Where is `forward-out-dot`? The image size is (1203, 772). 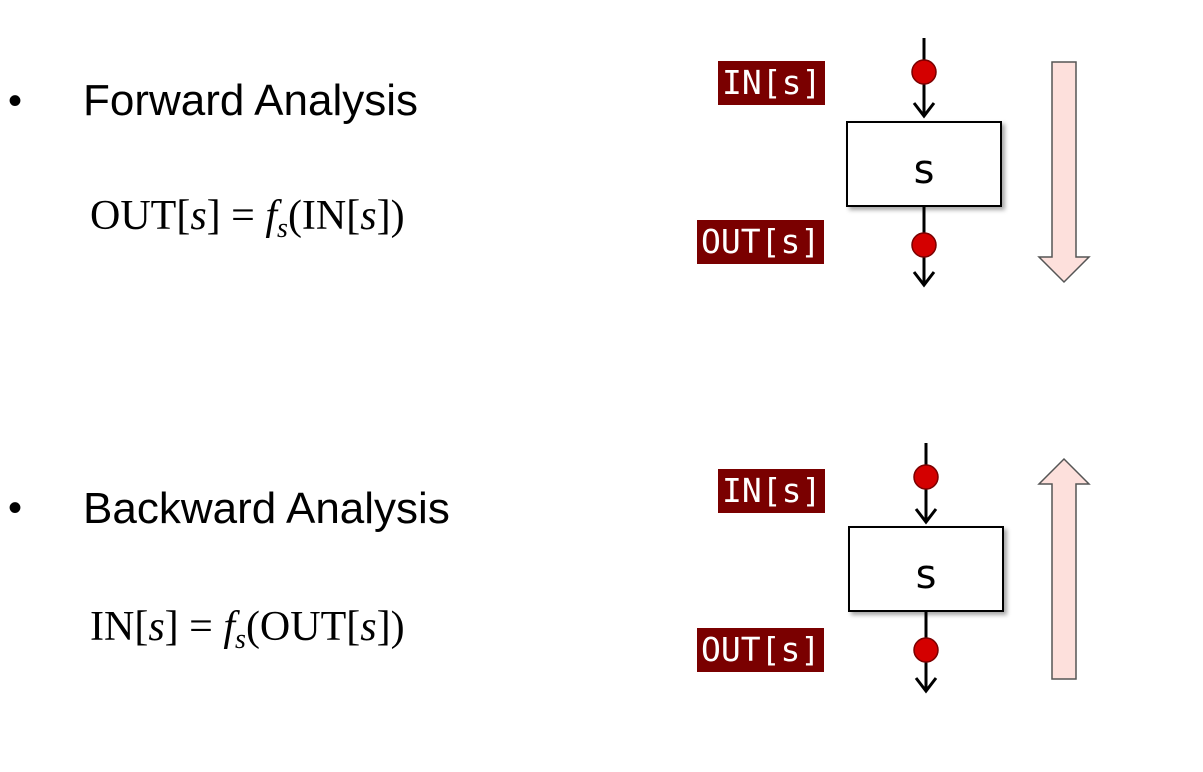 forward-out-dot is located at coordinates (924, 245).